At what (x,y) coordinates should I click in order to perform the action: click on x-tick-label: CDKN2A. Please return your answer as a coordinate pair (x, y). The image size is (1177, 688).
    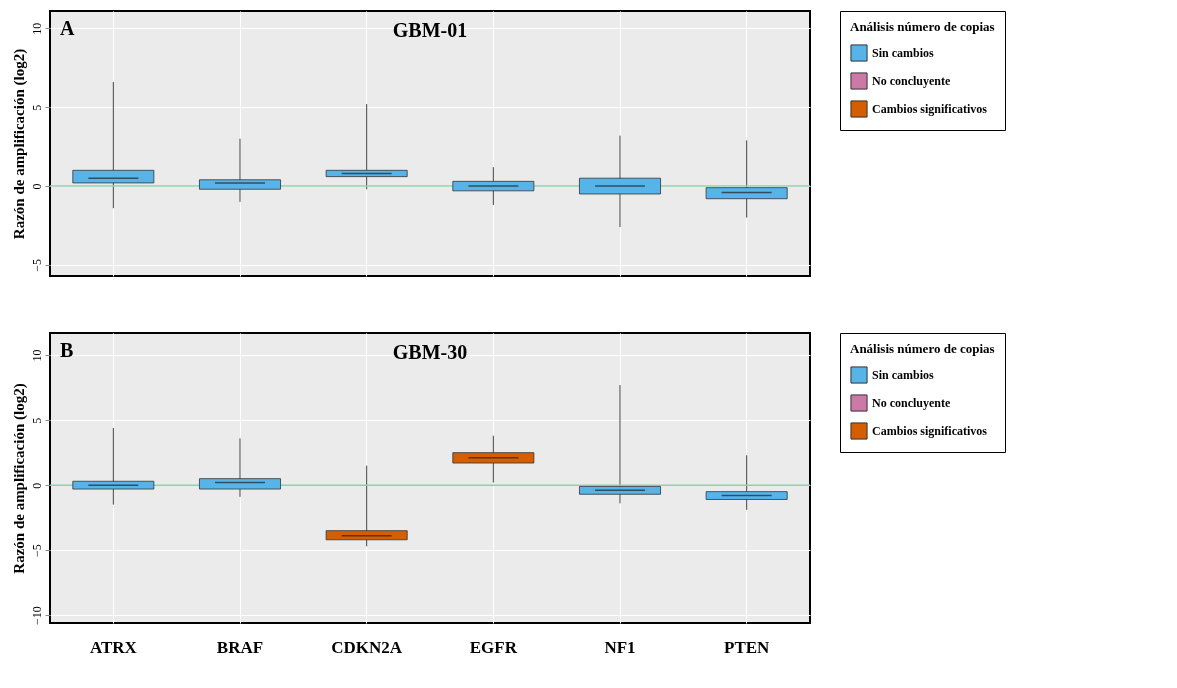
    Looking at the image, I should click on (367, 647).